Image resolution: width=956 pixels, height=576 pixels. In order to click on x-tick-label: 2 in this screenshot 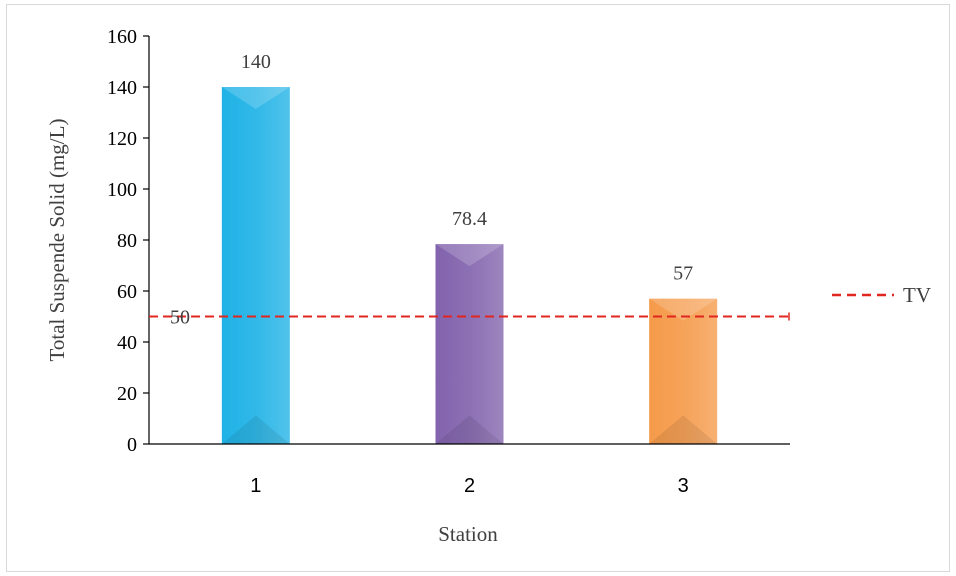, I will do `click(469, 486)`.